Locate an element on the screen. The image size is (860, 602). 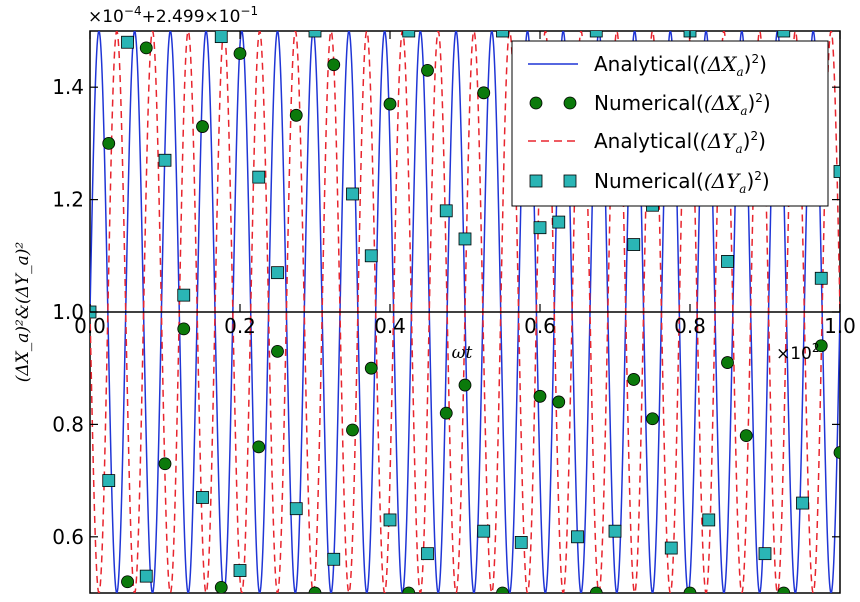
y-offset-label: ×10−4+2.499×10−1 is located at coordinates (173, 15).